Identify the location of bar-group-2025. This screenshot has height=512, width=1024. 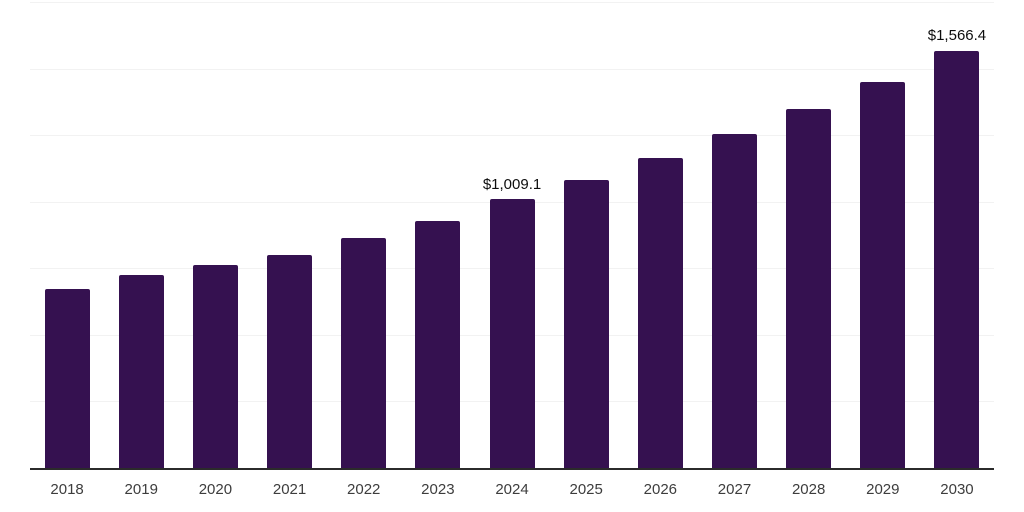
(586, 235).